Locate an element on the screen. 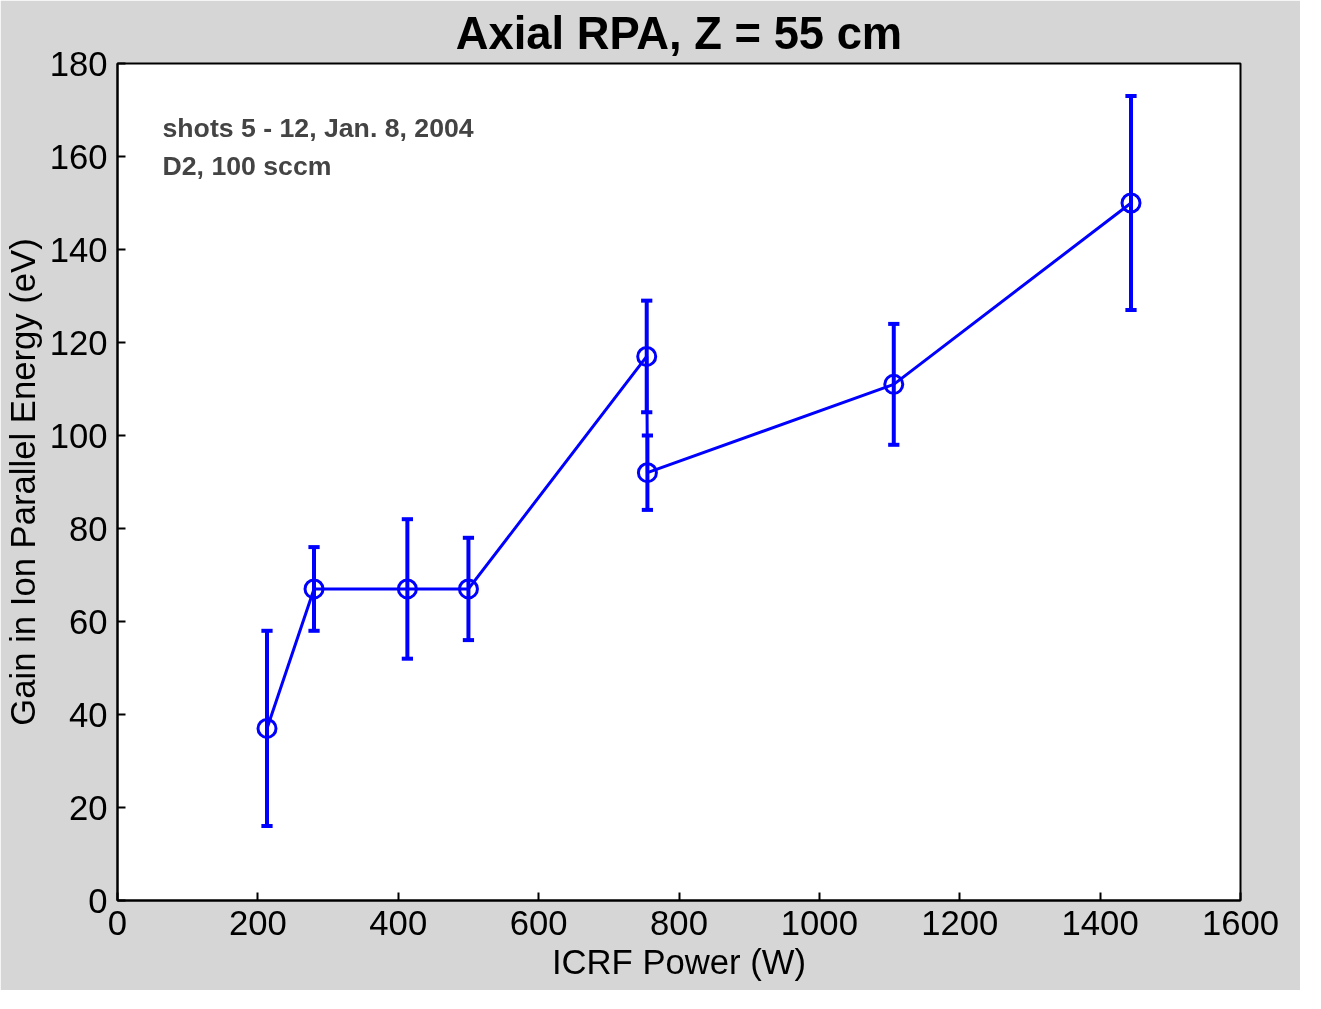 This screenshot has width=1321, height=1009. y-tick-label: 100 is located at coordinates (78, 435).